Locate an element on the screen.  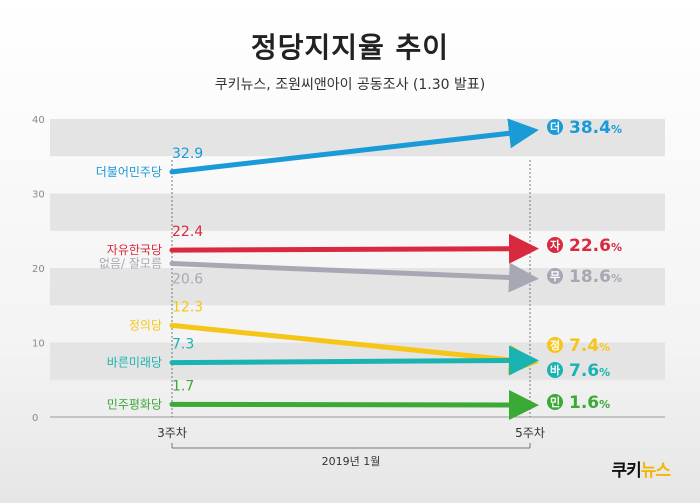
end-value-label: 38.4% is located at coordinates (595, 128).